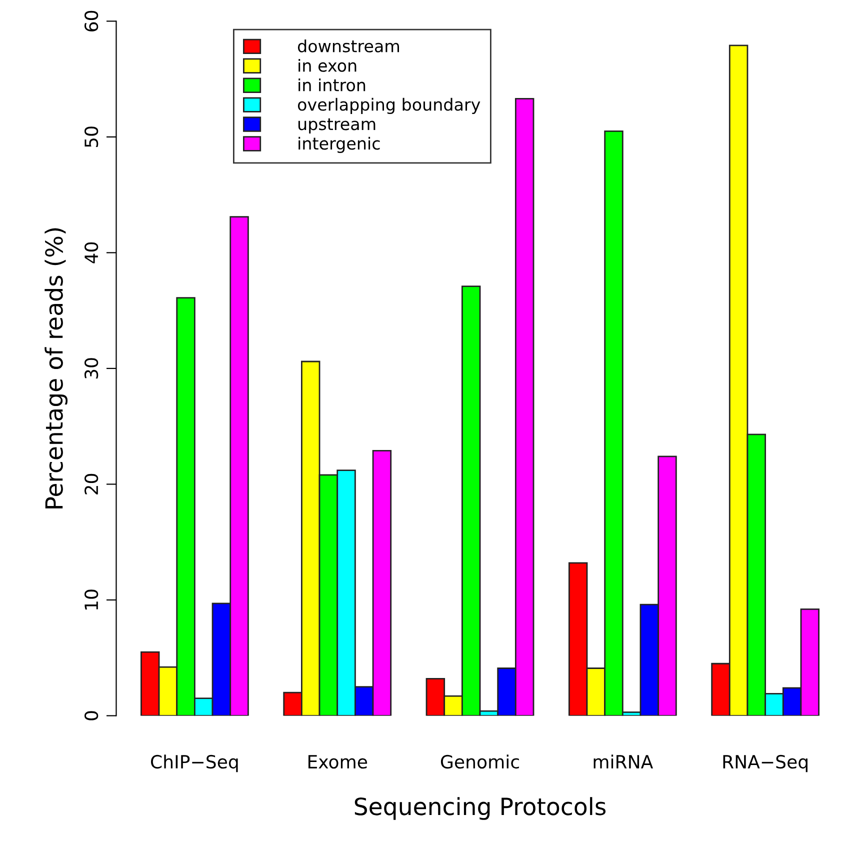 Image resolution: width=861 pixels, height=847 pixels. I want to click on x-tick-label: miRNA, so click(624, 761).